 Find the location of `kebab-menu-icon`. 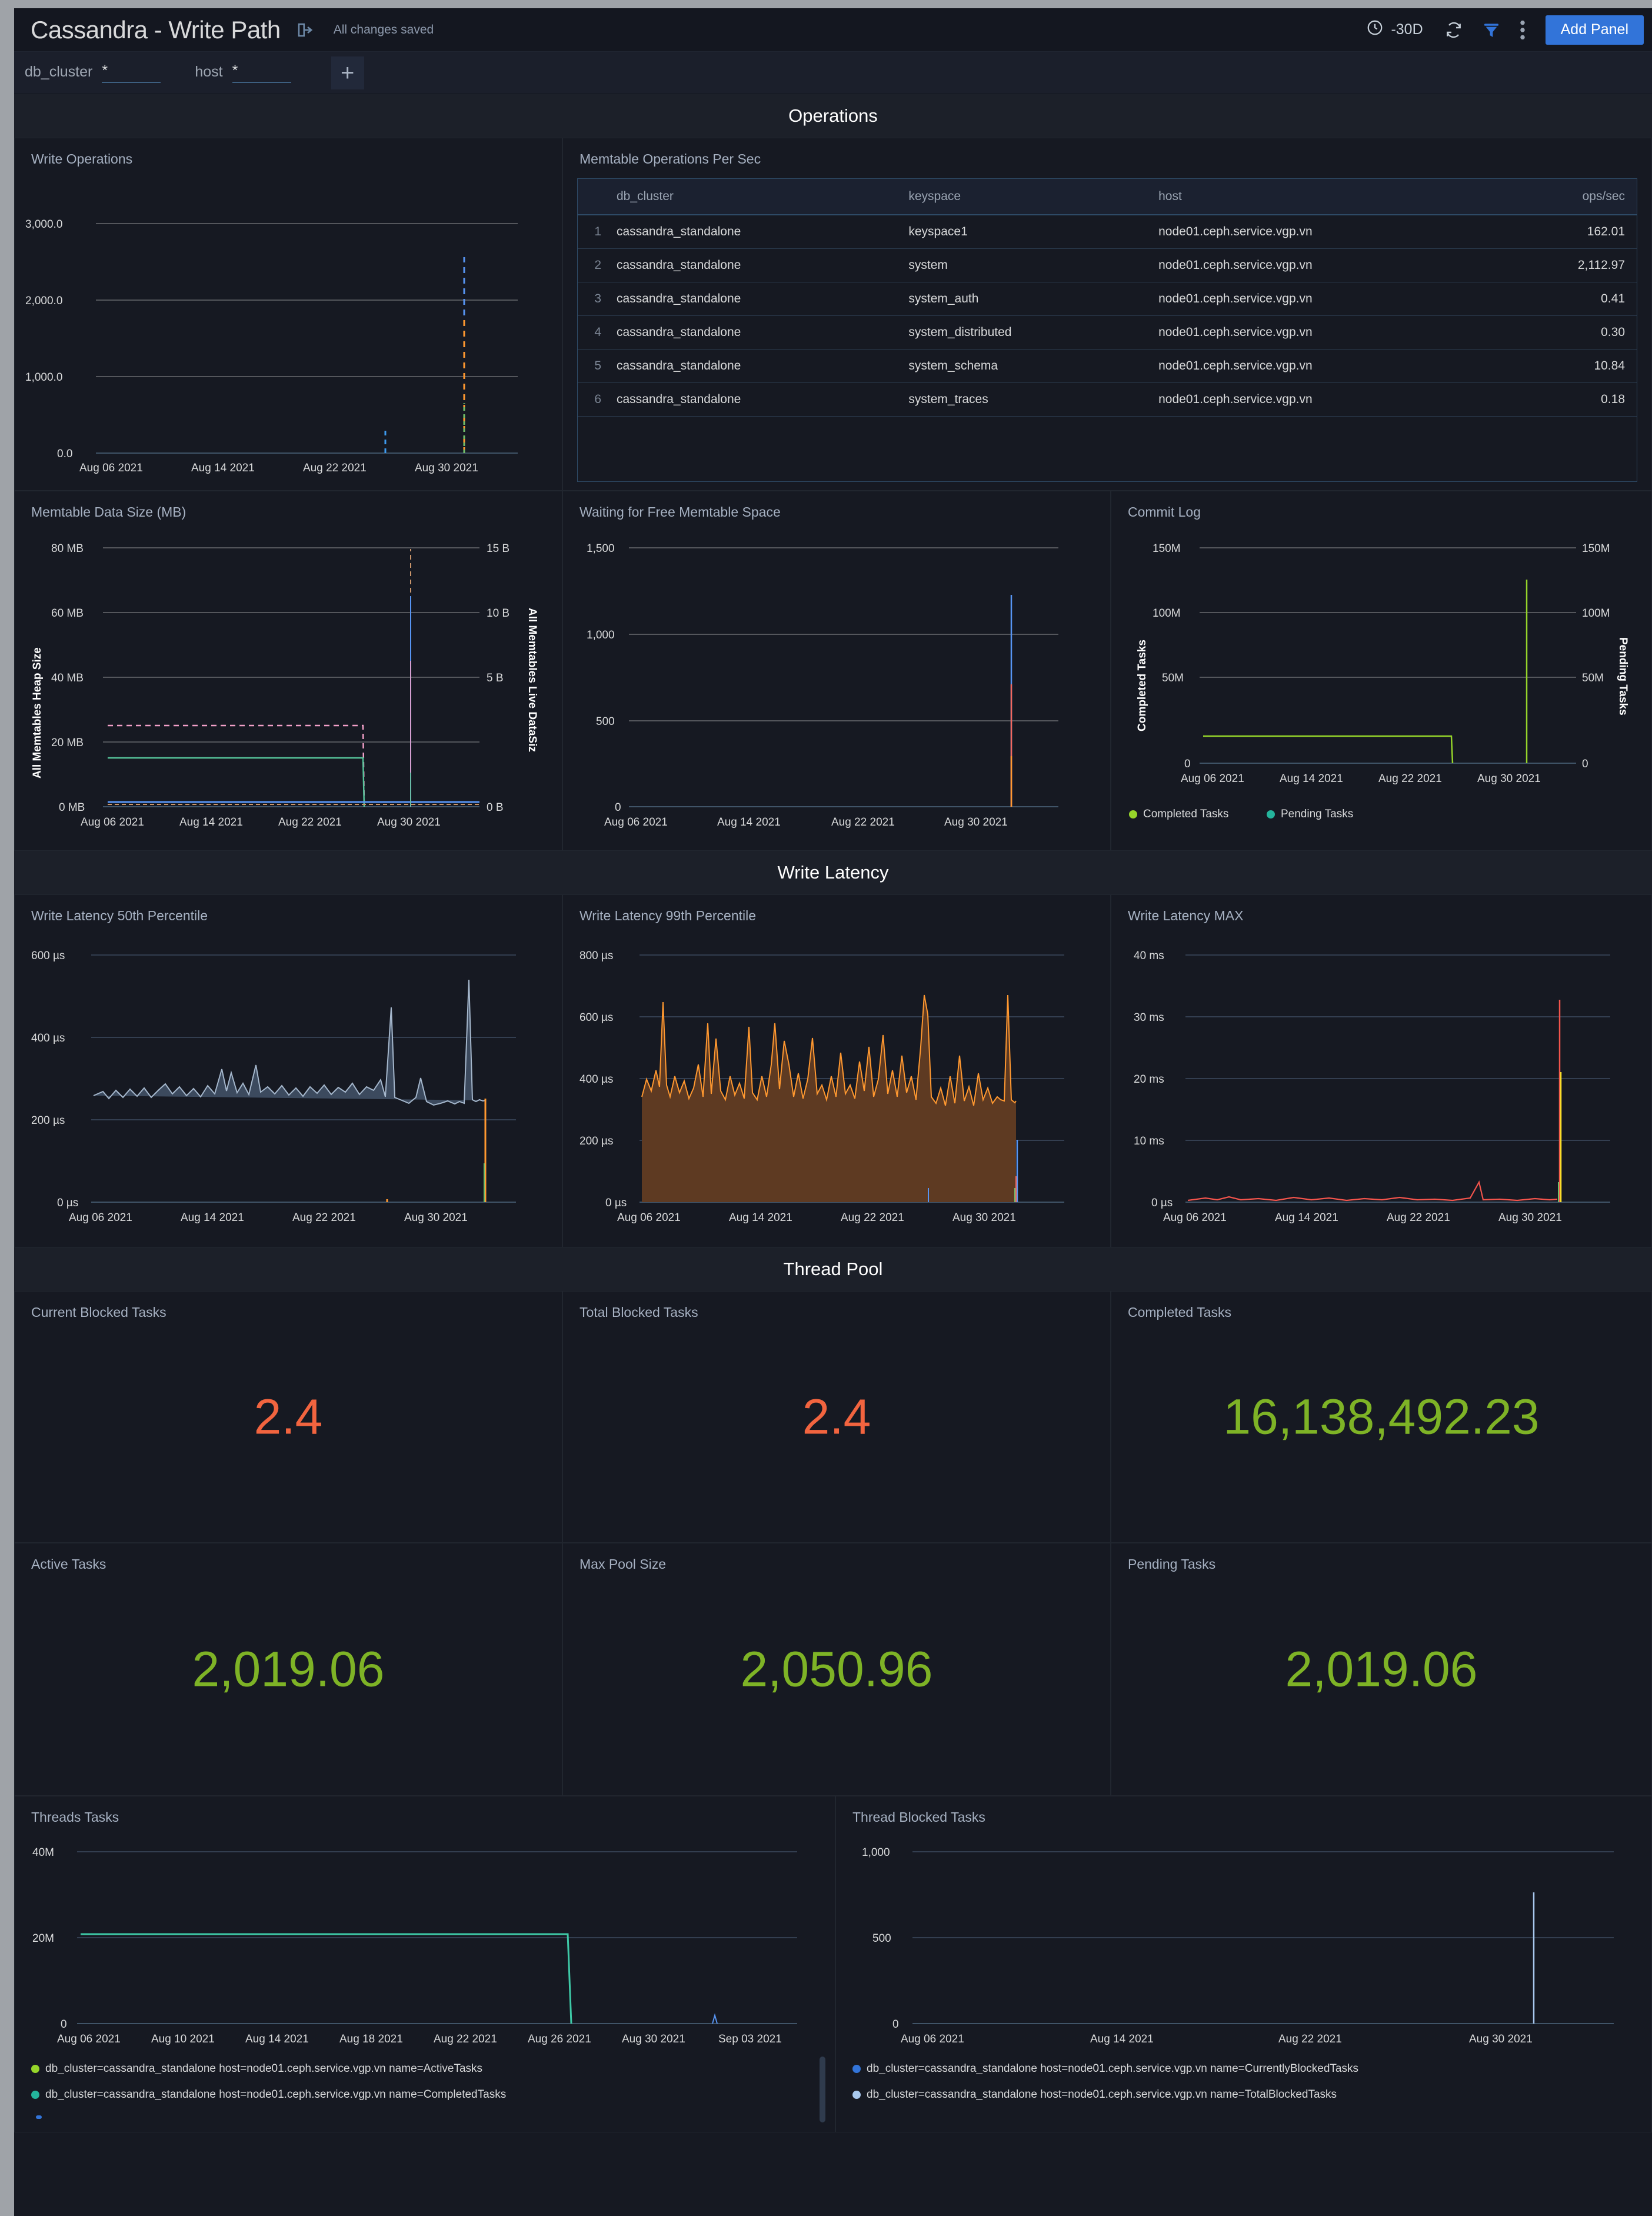

kebab-menu-icon is located at coordinates (1522, 30).